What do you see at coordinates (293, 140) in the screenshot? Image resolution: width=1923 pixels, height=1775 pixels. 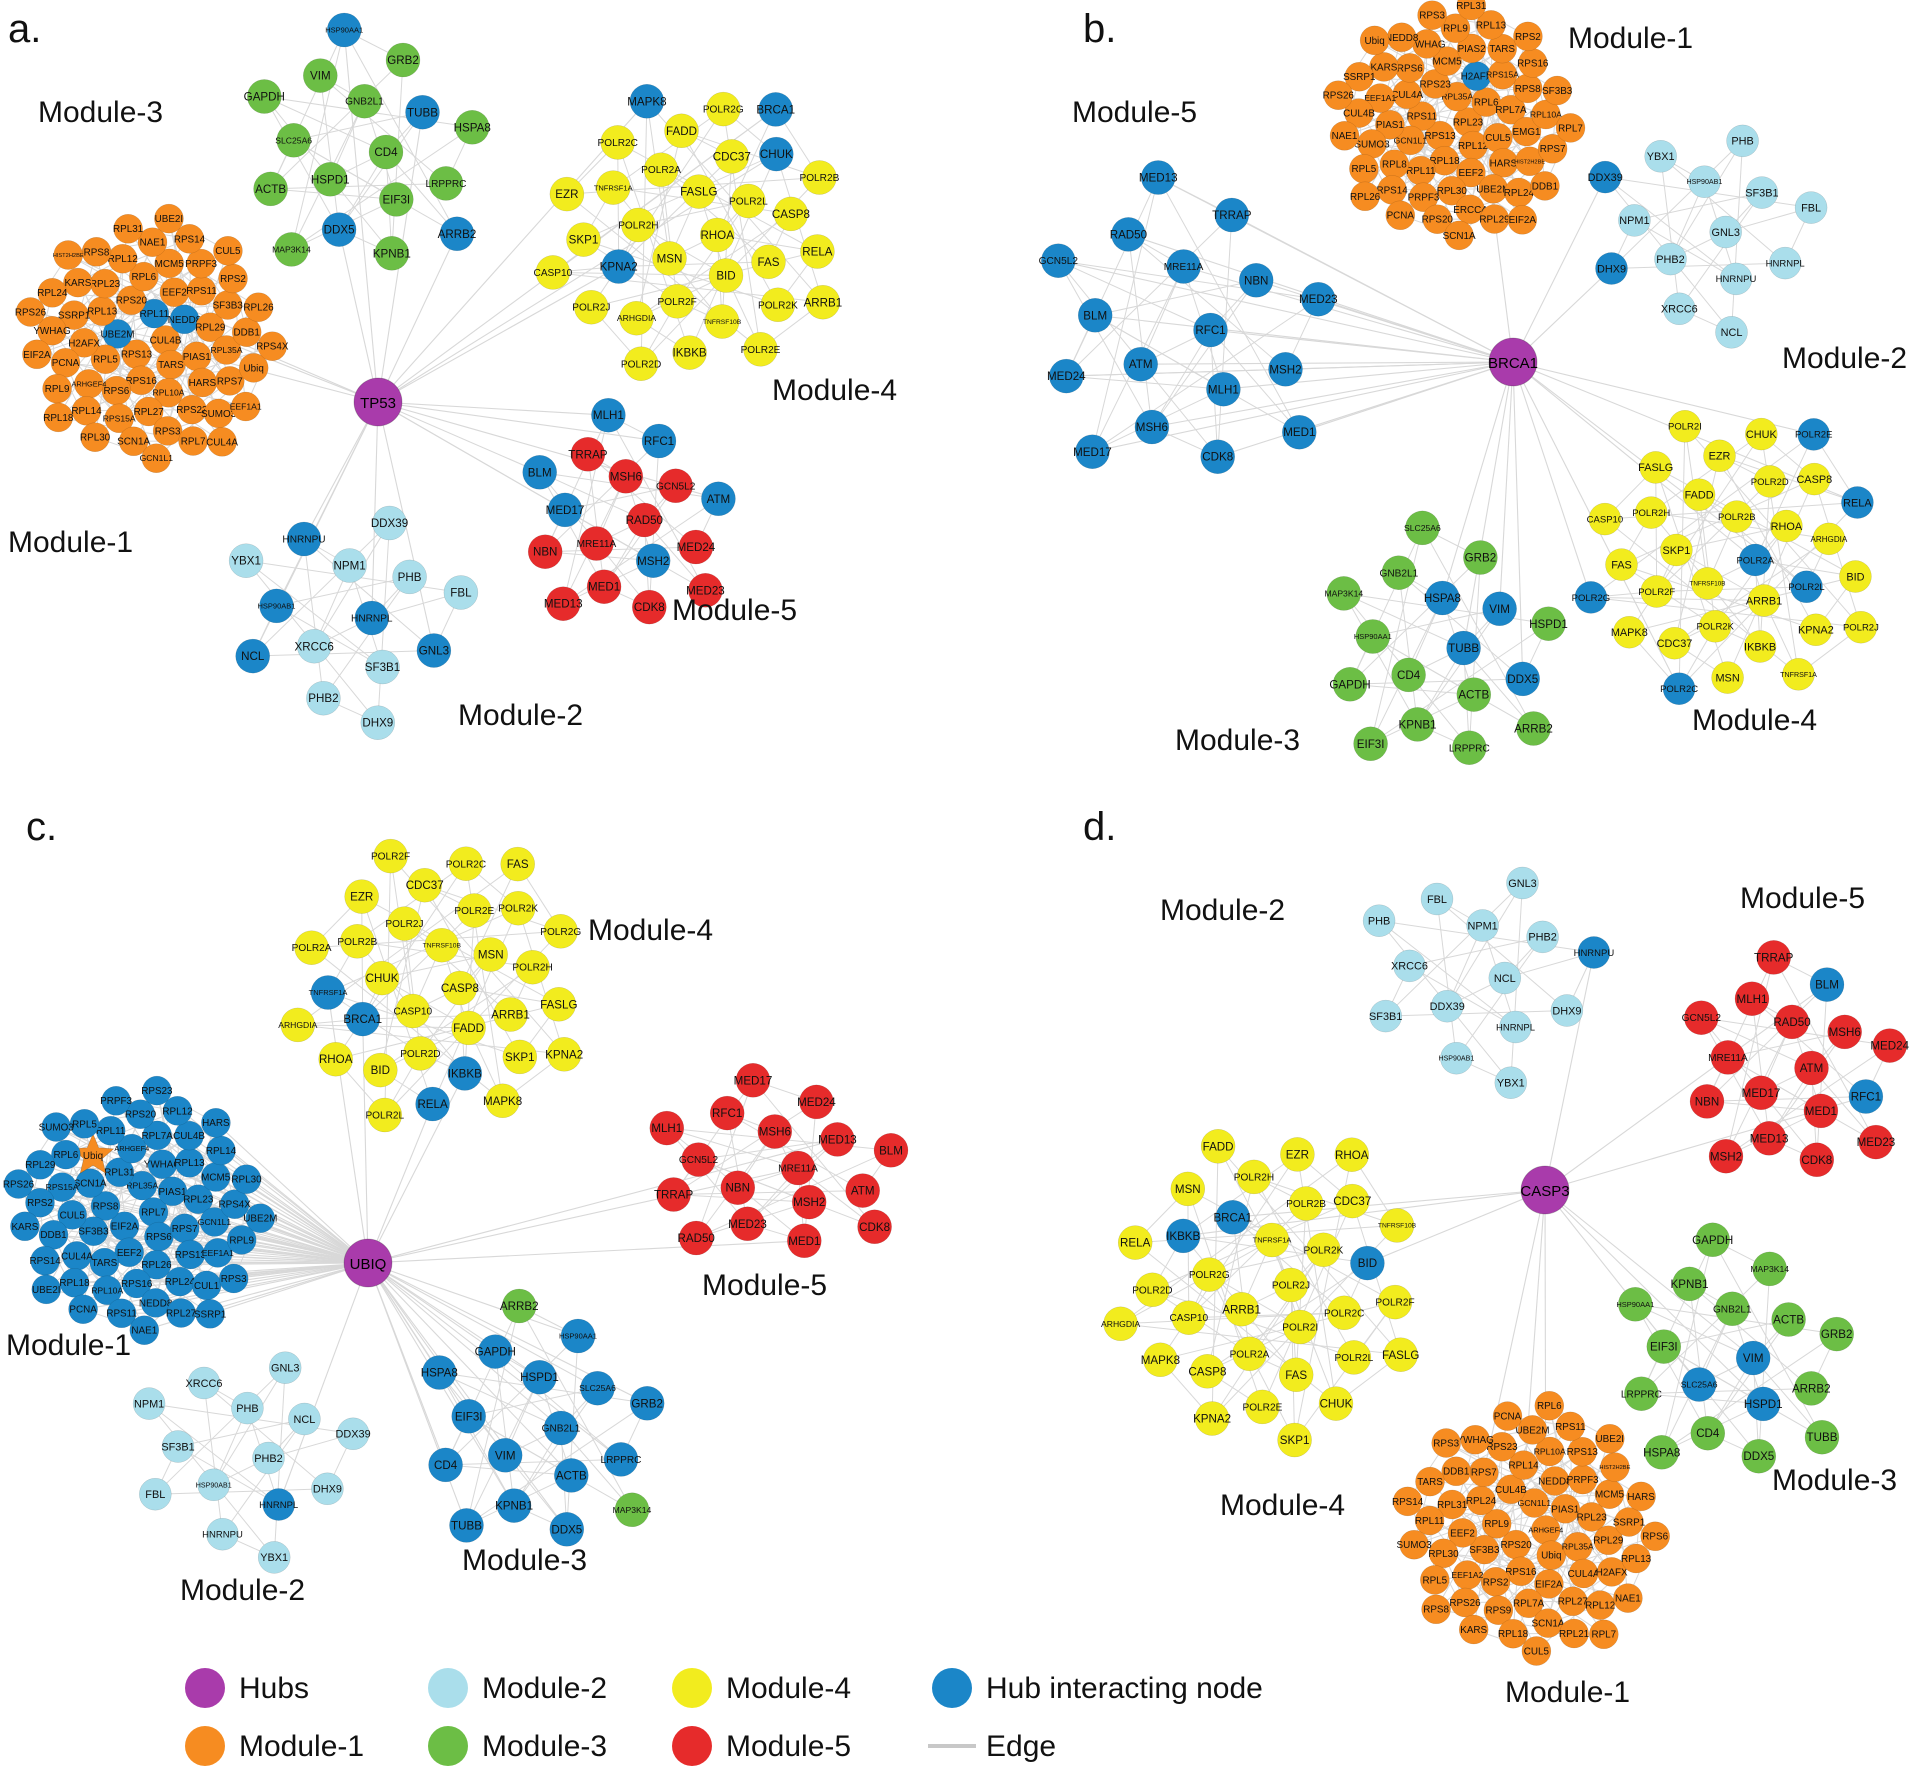 I see `node-slc25a6` at bounding box center [293, 140].